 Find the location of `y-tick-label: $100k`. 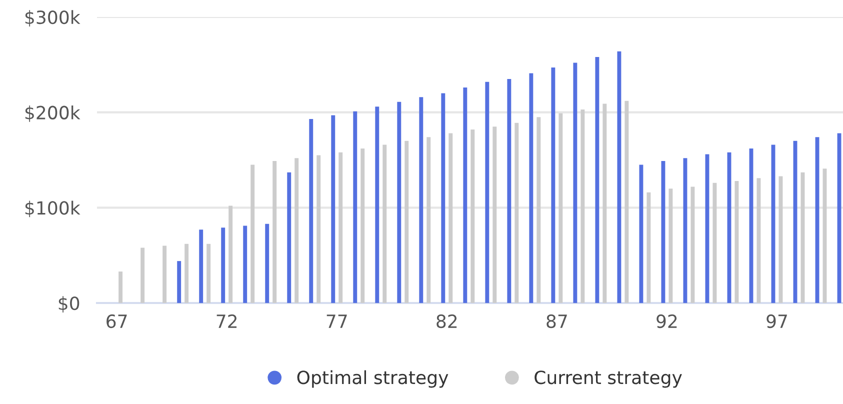

y-tick-label: $100k is located at coordinates (52, 209).